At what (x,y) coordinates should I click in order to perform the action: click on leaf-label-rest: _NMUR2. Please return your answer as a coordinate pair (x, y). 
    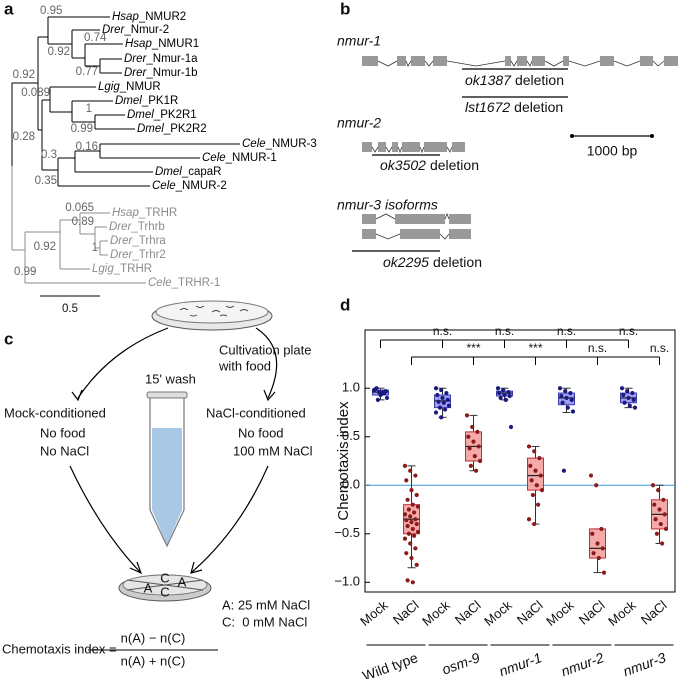
    Looking at the image, I should click on (162, 17).